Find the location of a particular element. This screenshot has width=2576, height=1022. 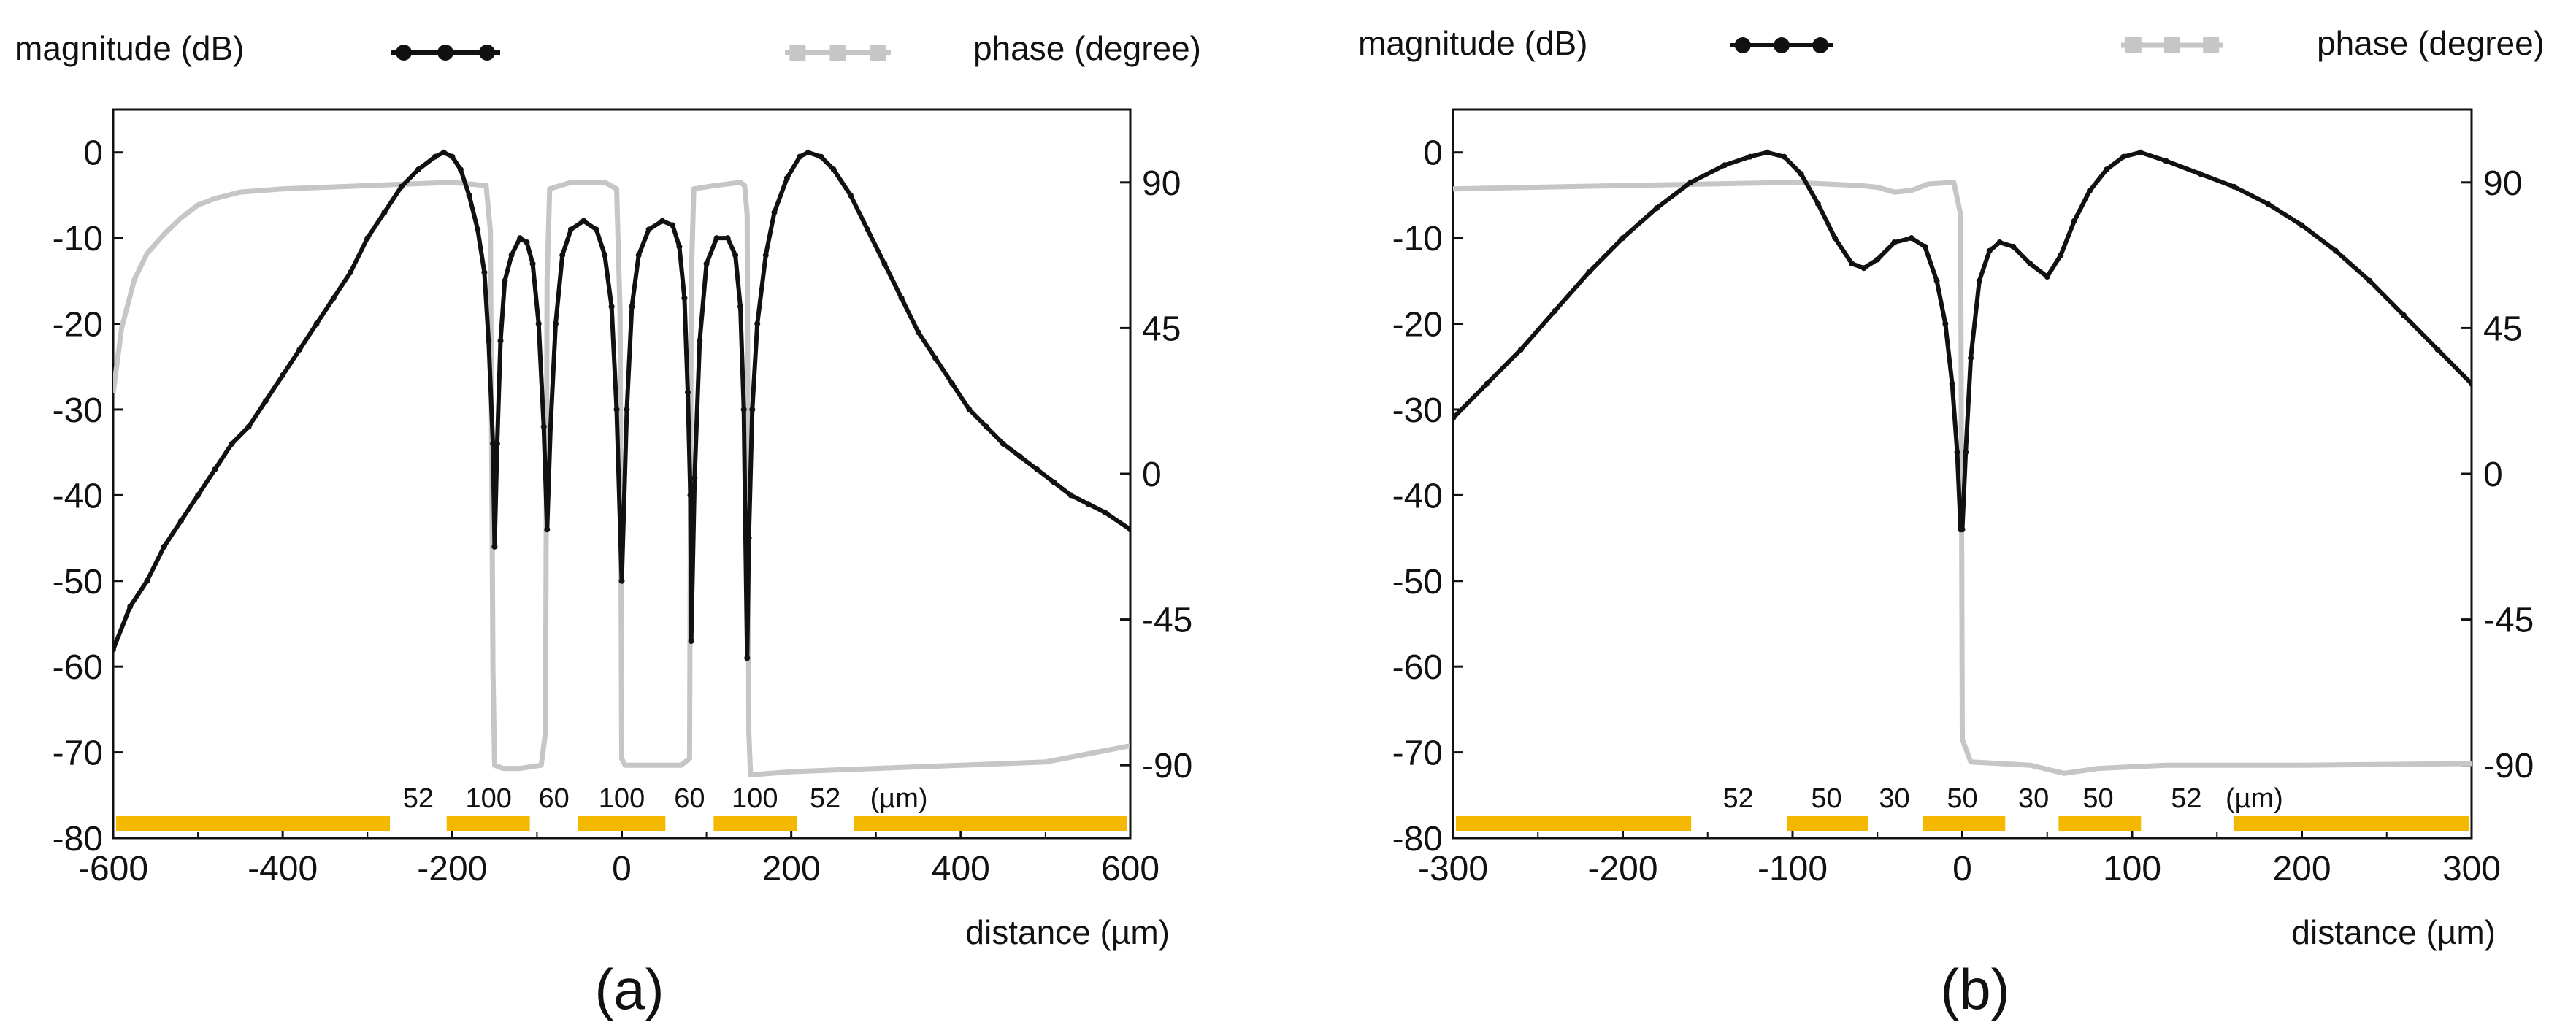

panel-label: (a) is located at coordinates (629, 989).